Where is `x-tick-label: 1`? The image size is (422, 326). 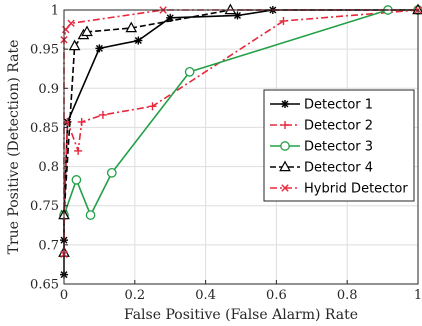 x-tick-label: 1 is located at coordinates (418, 295).